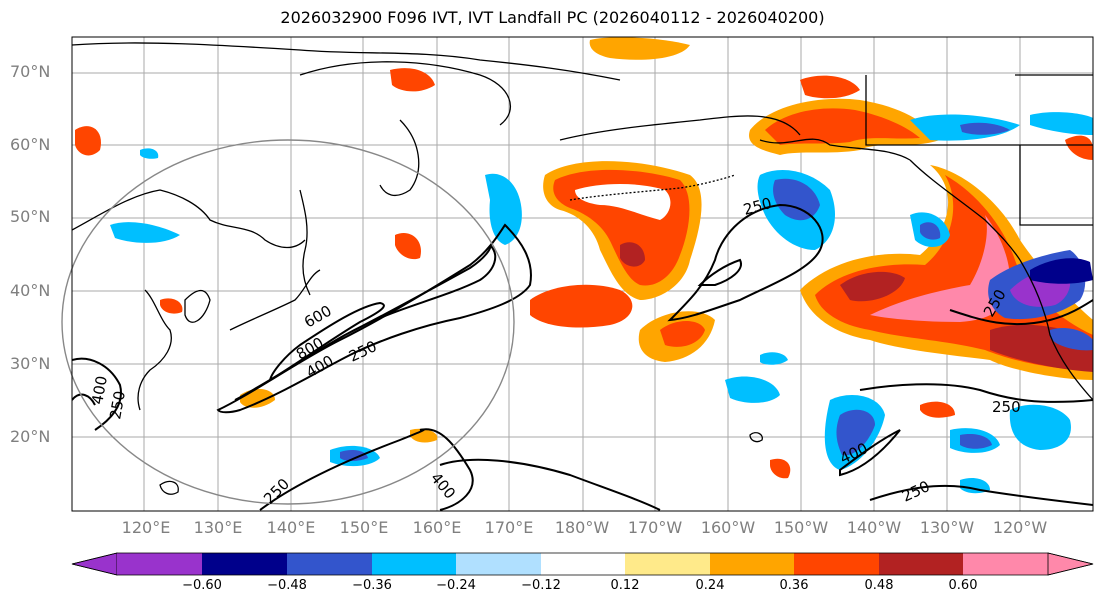 The height and width of the screenshot is (604, 1105). I want to click on lat-label: 70°N, so click(30, 71).